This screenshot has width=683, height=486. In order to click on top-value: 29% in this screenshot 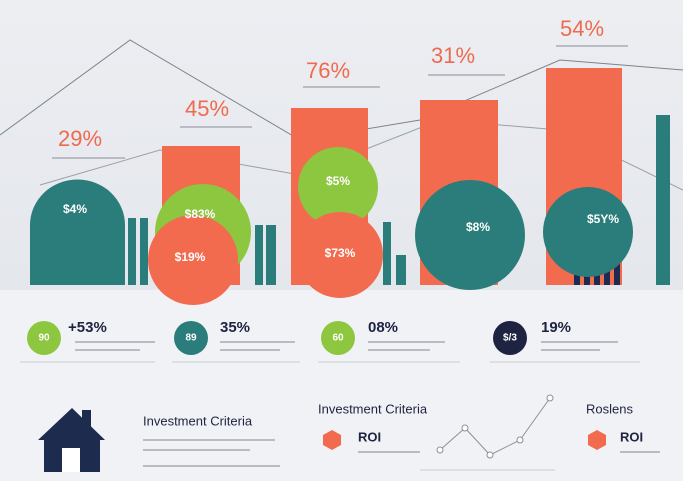, I will do `click(80, 138)`.